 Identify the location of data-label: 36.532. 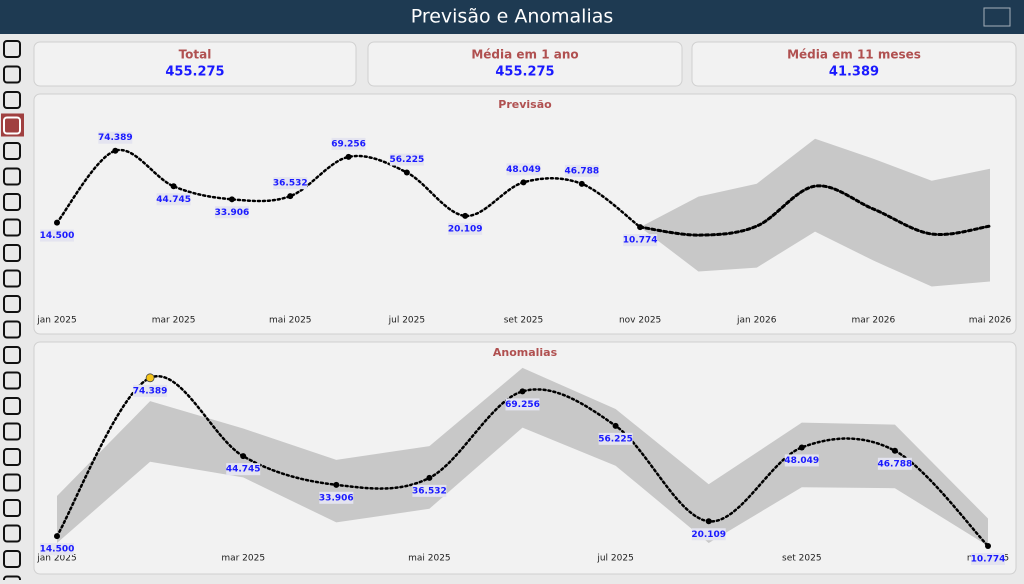
(429, 491).